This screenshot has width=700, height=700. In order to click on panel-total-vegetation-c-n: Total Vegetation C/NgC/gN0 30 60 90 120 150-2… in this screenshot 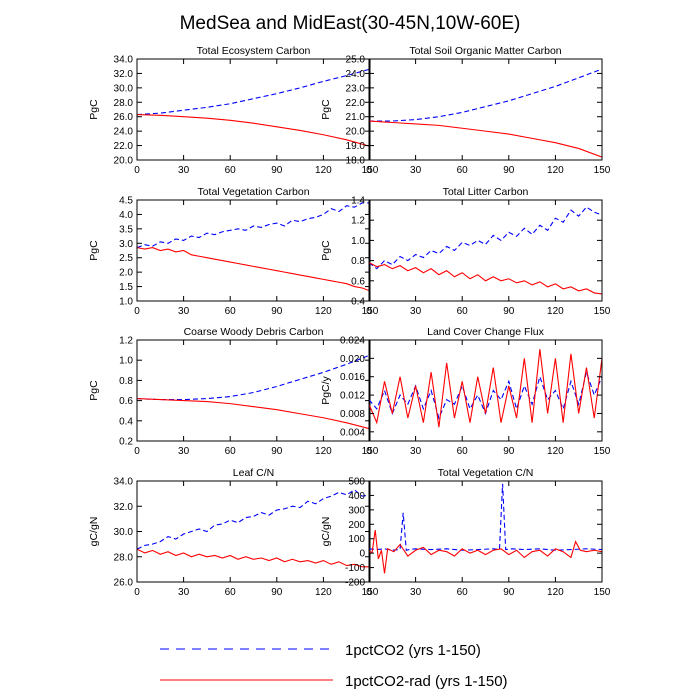, I will do `click(465, 532)`.